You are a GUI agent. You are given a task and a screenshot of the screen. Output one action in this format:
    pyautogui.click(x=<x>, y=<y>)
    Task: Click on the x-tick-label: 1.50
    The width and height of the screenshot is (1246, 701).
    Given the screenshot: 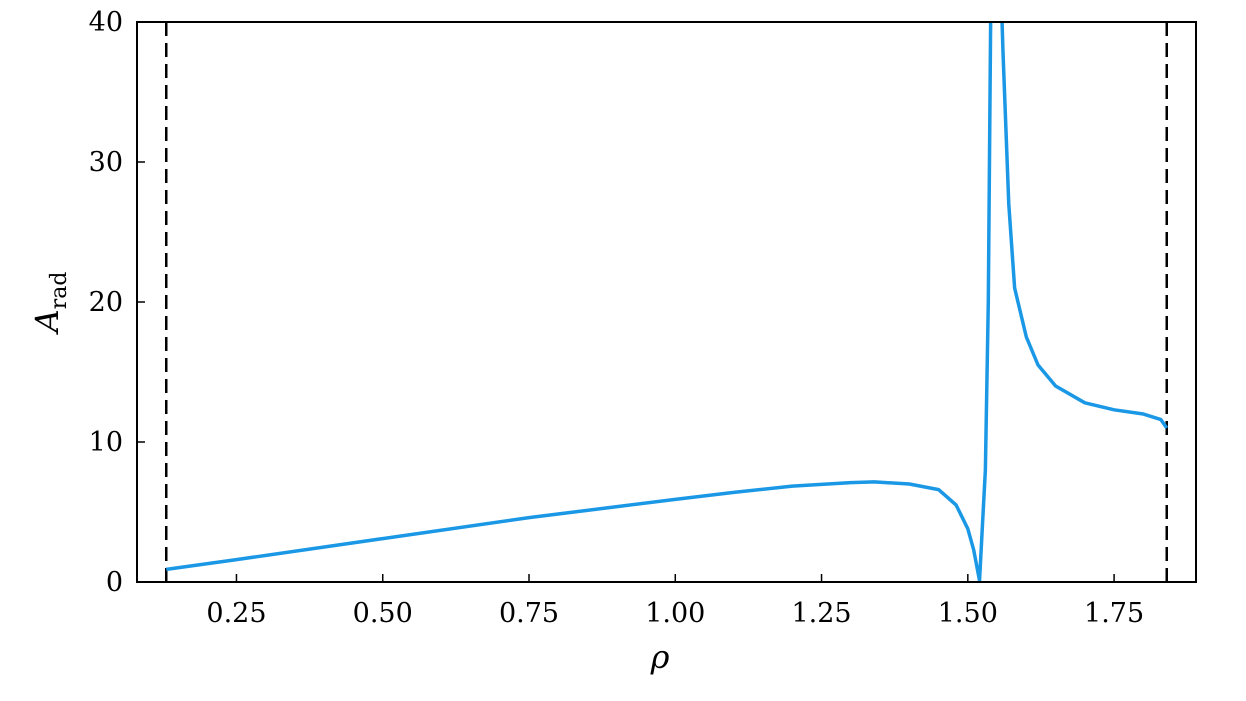 What is the action you would take?
    pyautogui.click(x=968, y=613)
    